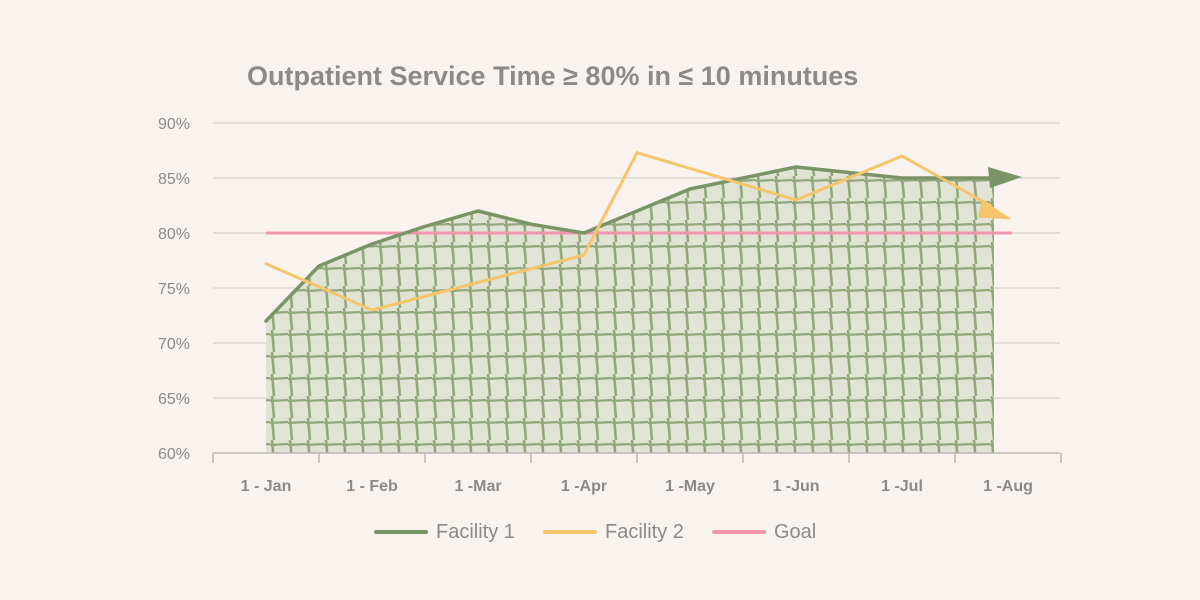  I want to click on legend-label: Facility 2, so click(644, 532).